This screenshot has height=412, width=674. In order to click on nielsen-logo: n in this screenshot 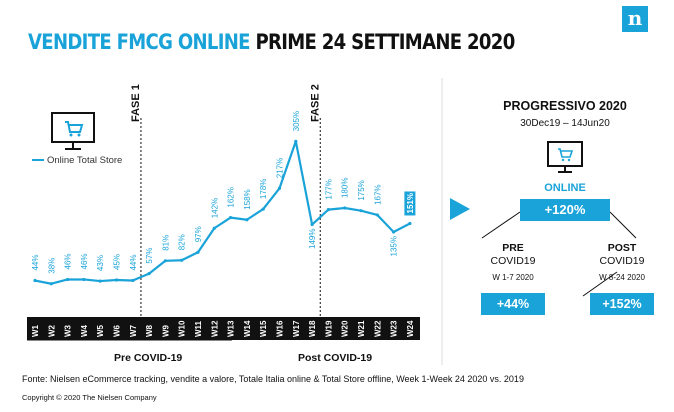, I will do `click(635, 19)`.